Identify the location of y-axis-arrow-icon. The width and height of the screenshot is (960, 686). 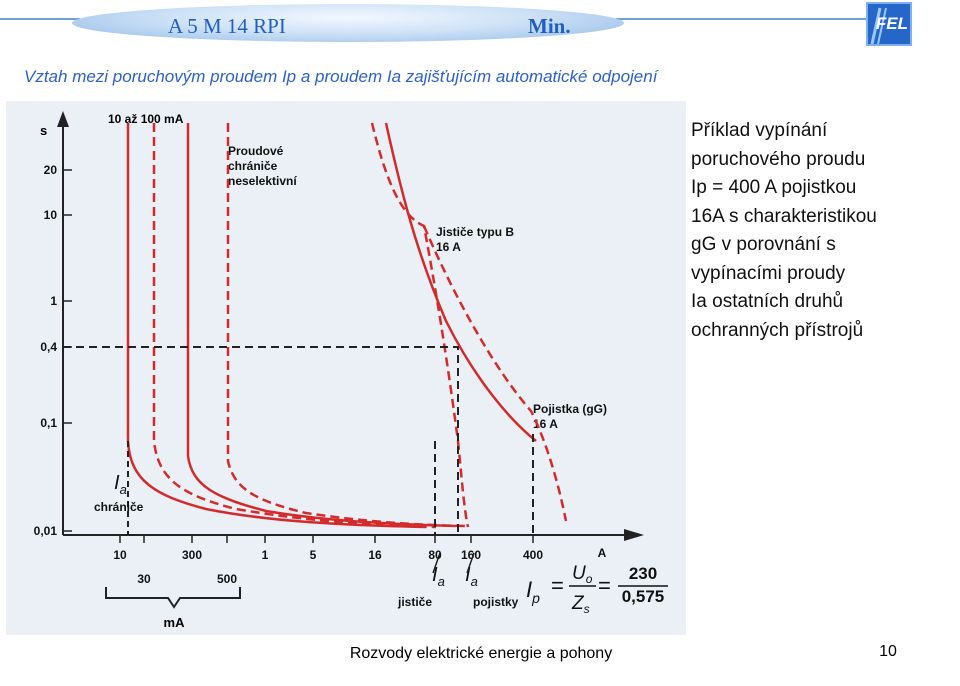
(63, 119).